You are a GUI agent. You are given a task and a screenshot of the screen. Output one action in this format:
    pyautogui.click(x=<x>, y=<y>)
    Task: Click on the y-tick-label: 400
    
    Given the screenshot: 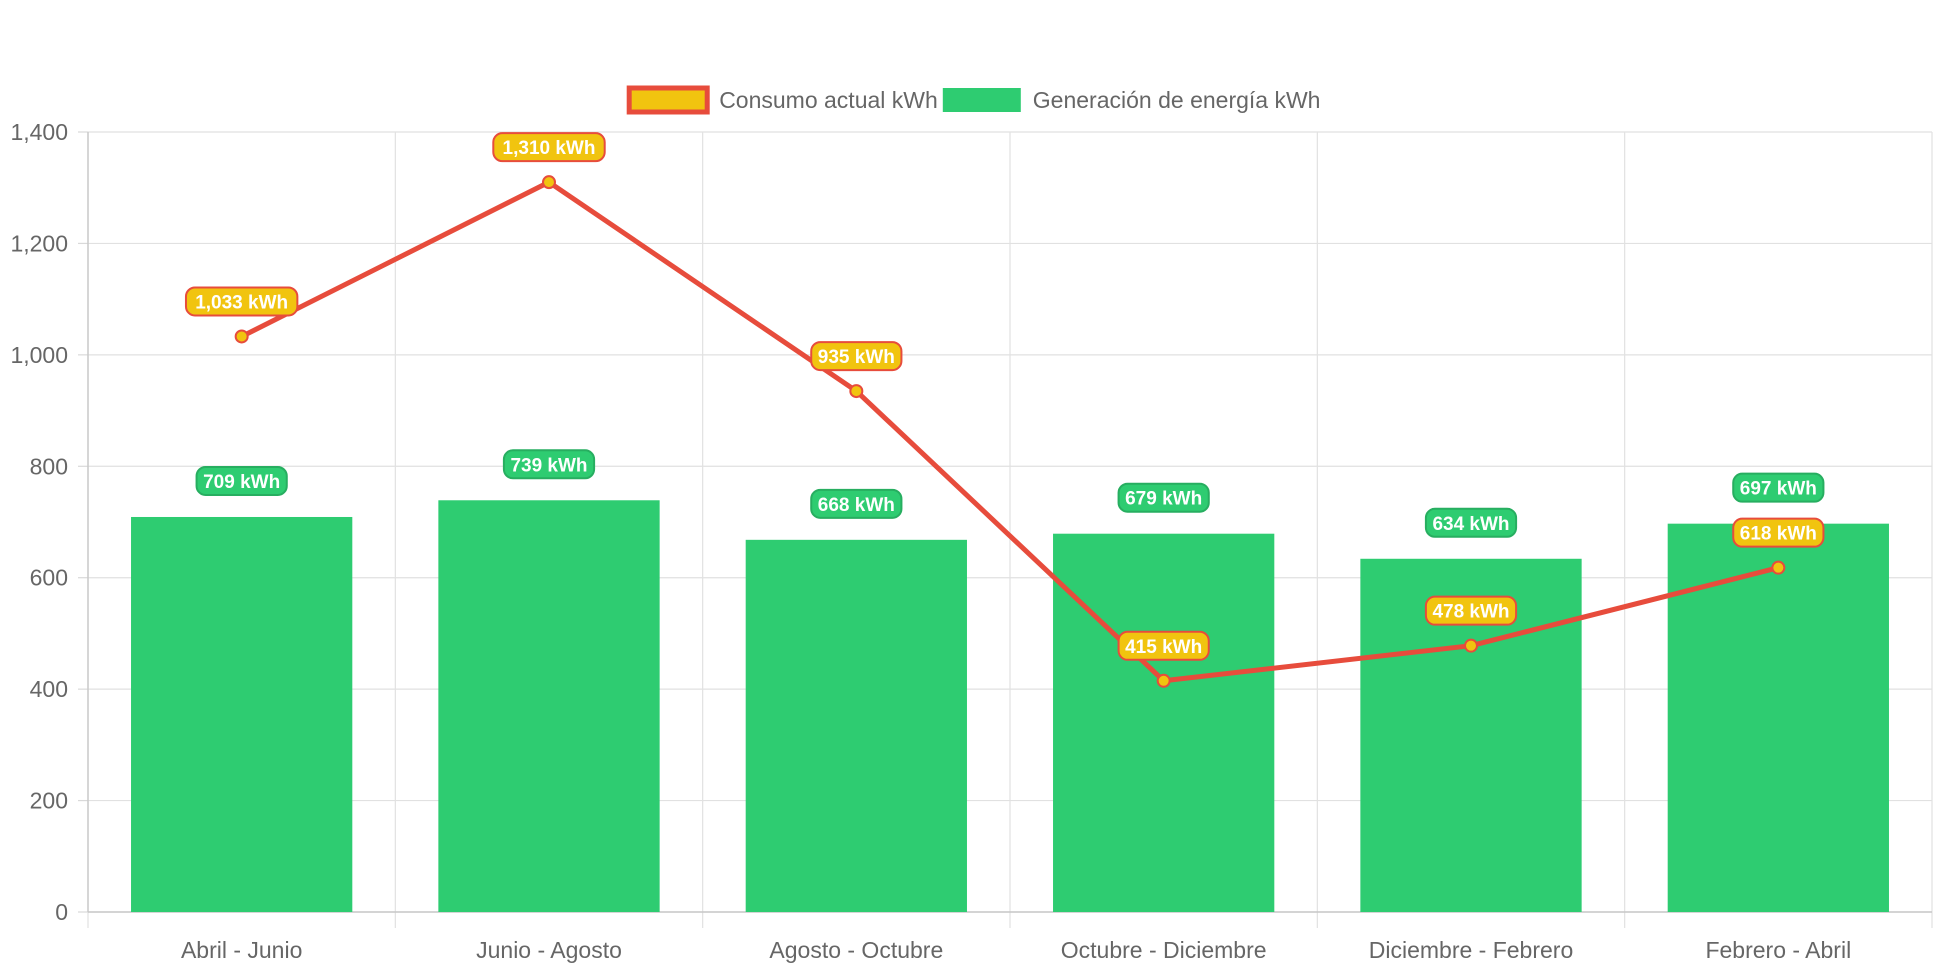 What is the action you would take?
    pyautogui.click(x=49, y=689)
    